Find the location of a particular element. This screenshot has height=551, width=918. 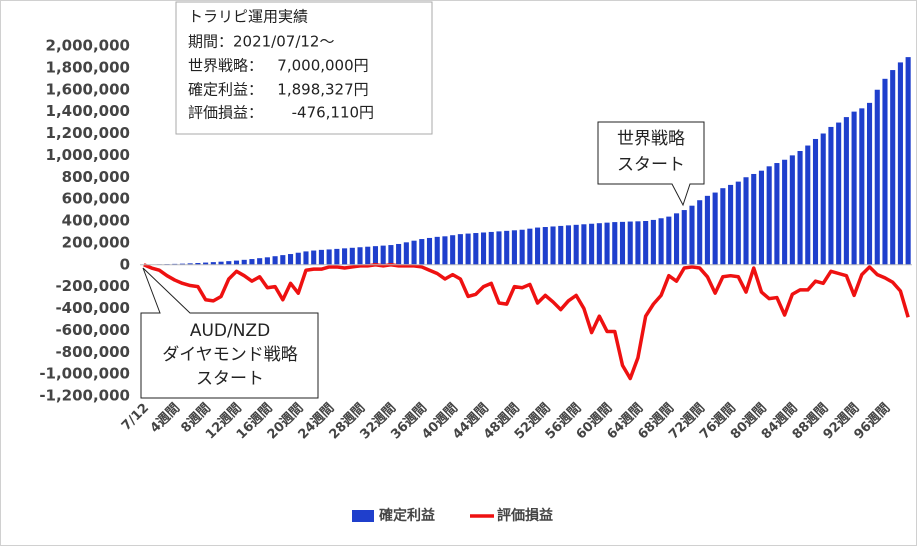

y-tick-label: 0 is located at coordinates (125, 264).